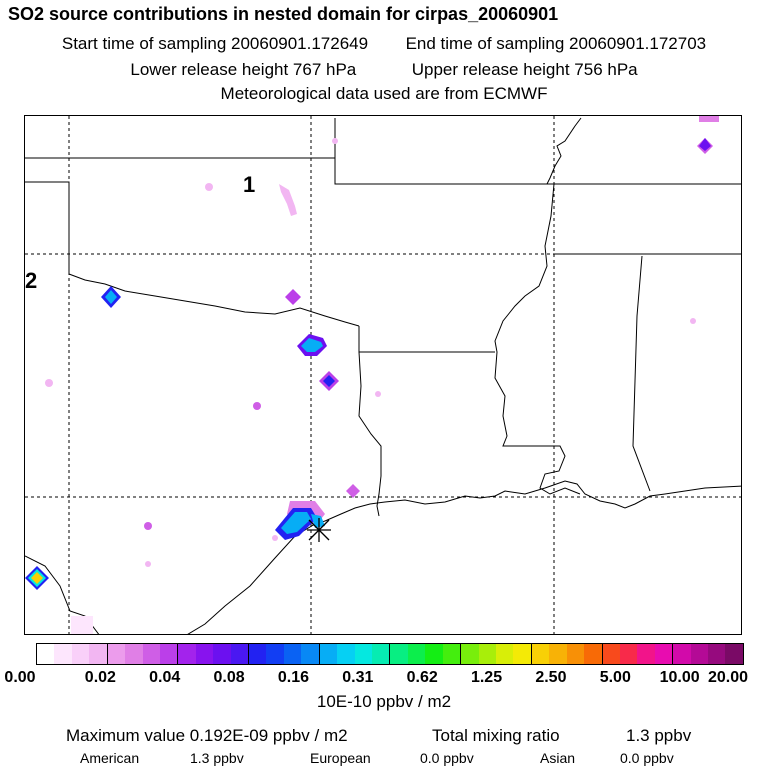  What do you see at coordinates (615, 677) in the screenshot?
I see `color-scale-tick-label: 5.00` at bounding box center [615, 677].